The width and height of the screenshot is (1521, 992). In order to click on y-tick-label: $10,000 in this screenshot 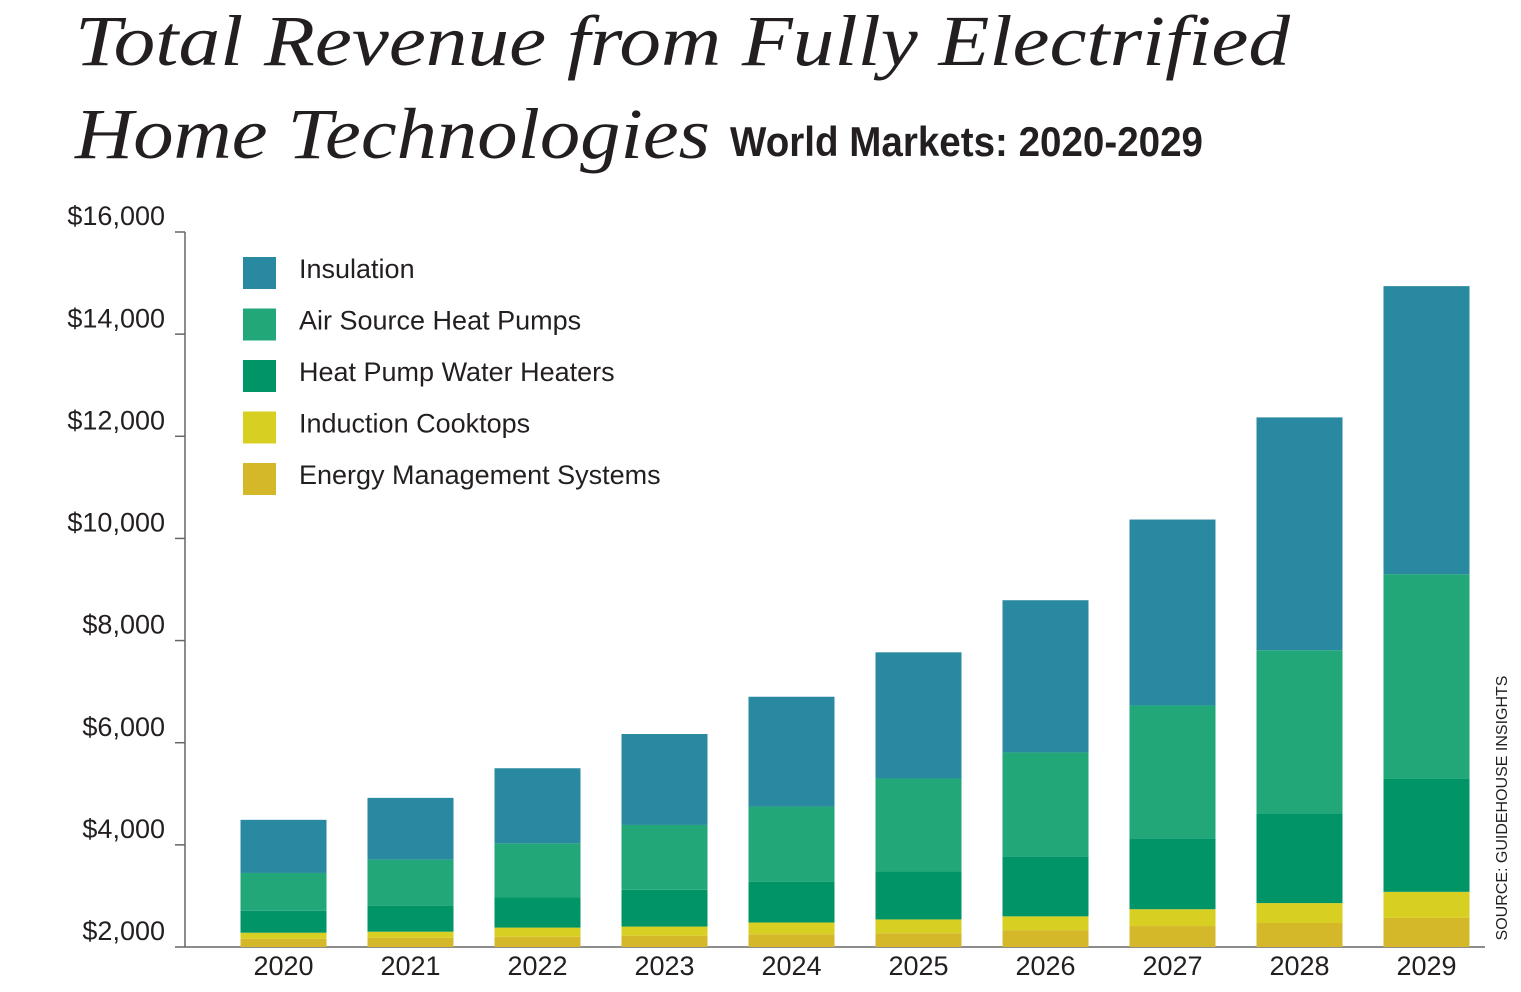, I will do `click(116, 523)`.